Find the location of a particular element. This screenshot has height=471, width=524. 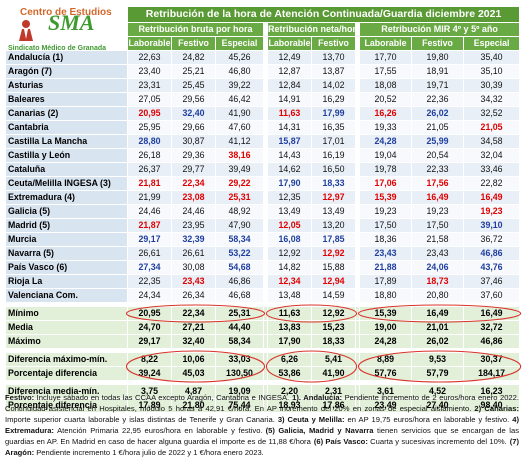

cell: 29,36 is located at coordinates (193, 155).